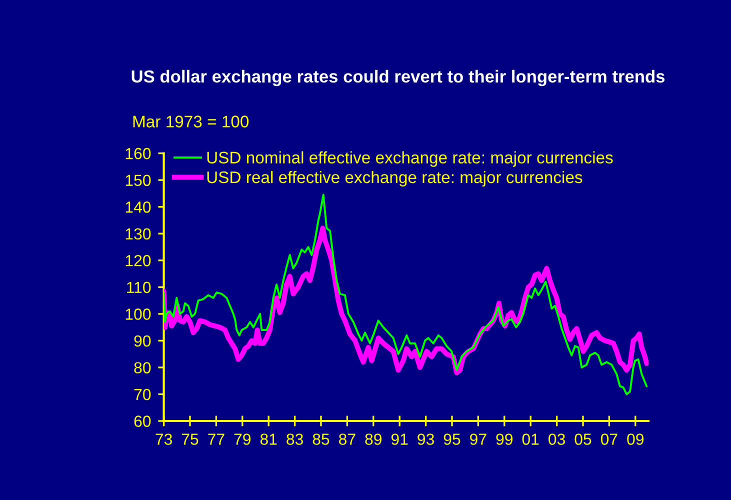 This screenshot has width=731, height=500. I want to click on y-tick-label: 80, so click(142, 368).